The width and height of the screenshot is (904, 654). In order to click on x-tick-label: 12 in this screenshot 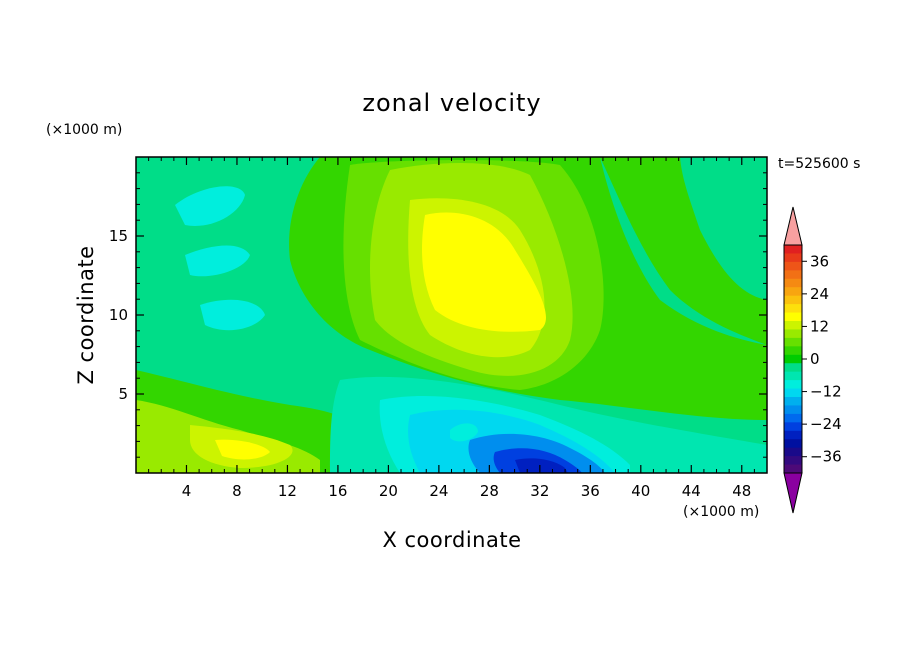, I will do `click(287, 491)`.